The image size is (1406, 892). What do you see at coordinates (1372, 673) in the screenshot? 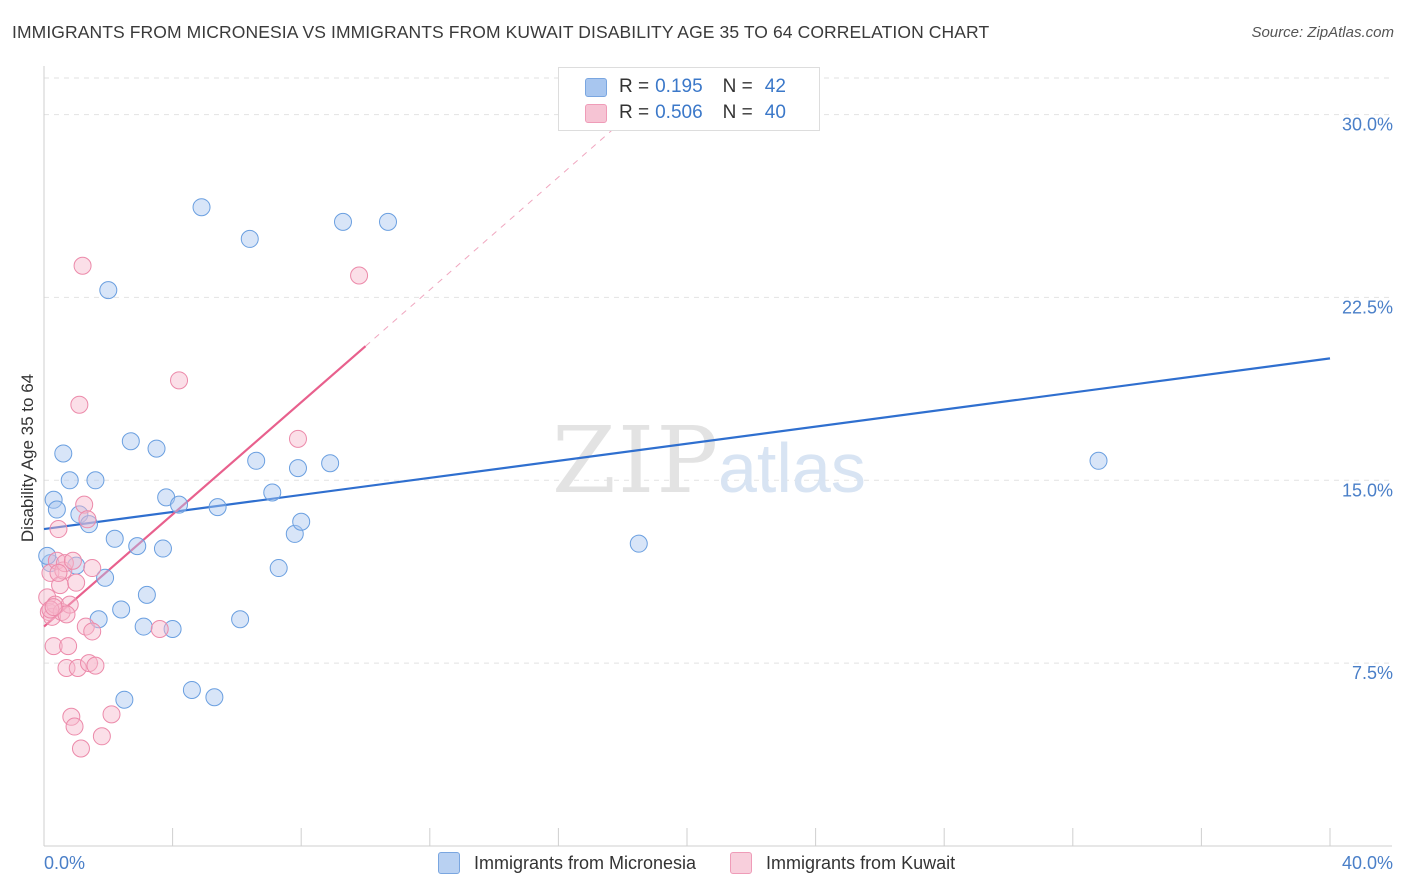
I see `y-tick-label: 7.5%` at bounding box center [1372, 673].